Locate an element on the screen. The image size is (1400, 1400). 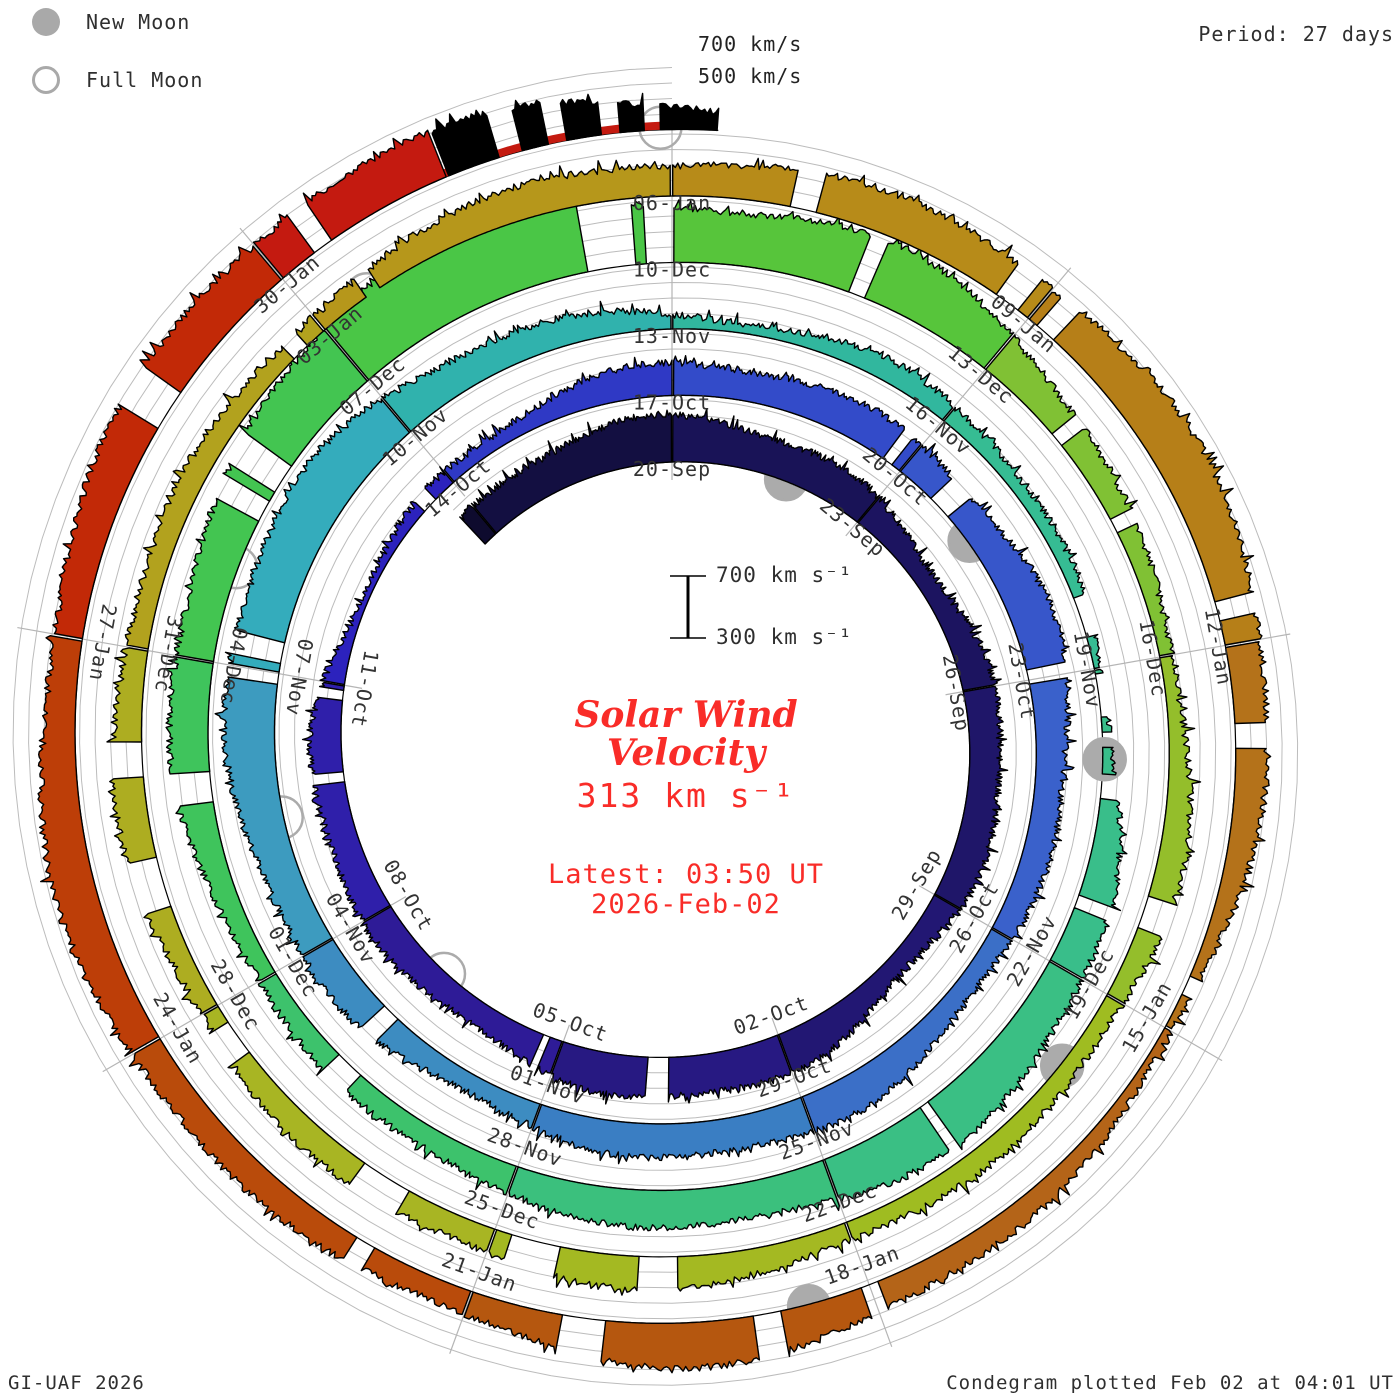
date-label: 06-Jan is located at coordinates (672, 203).